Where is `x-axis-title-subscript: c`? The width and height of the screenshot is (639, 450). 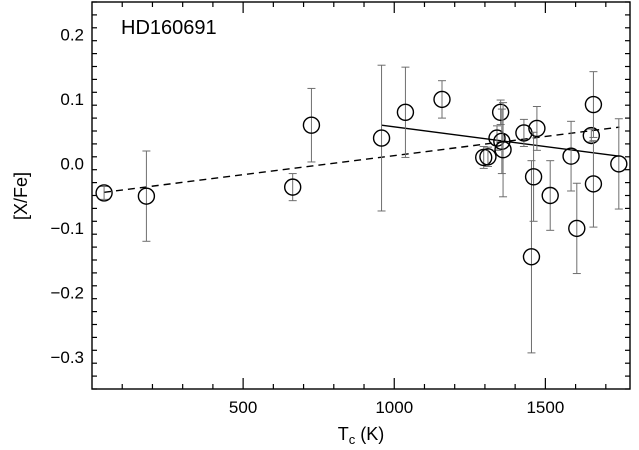
x-axis-title-subscript: c is located at coordinates (352, 439).